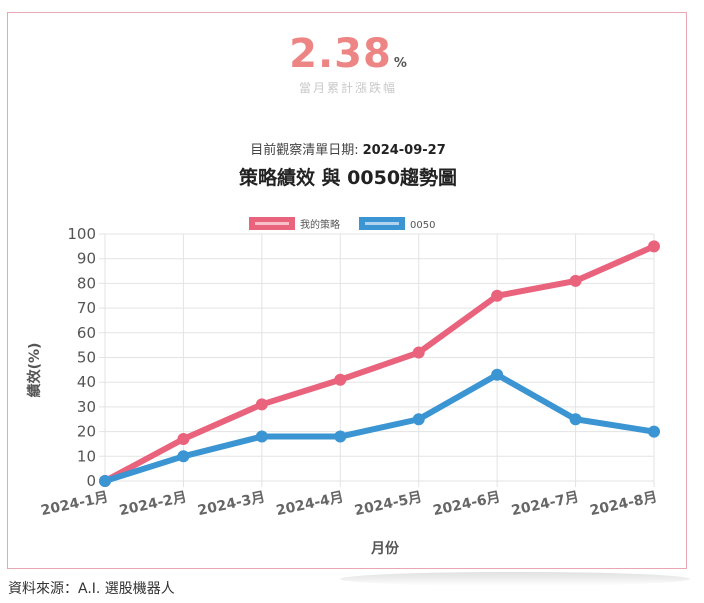  I want to click on x-tick-label: 2024-2月, so click(153, 504).